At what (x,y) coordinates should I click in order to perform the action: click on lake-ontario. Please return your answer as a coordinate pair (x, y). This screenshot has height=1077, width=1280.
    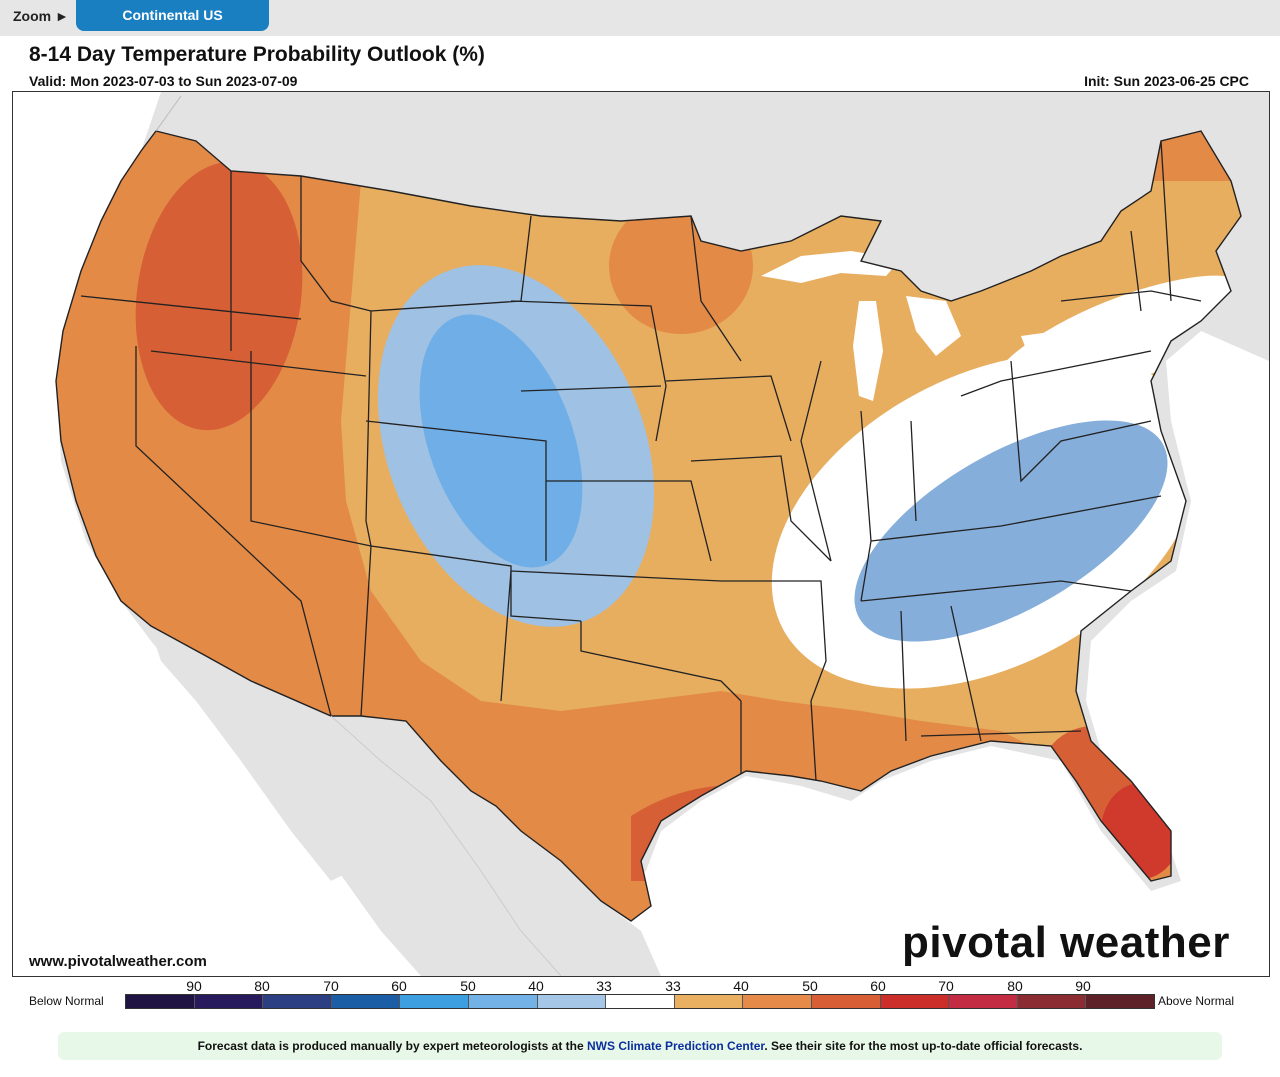
    Looking at the image, I should click on (1046, 339).